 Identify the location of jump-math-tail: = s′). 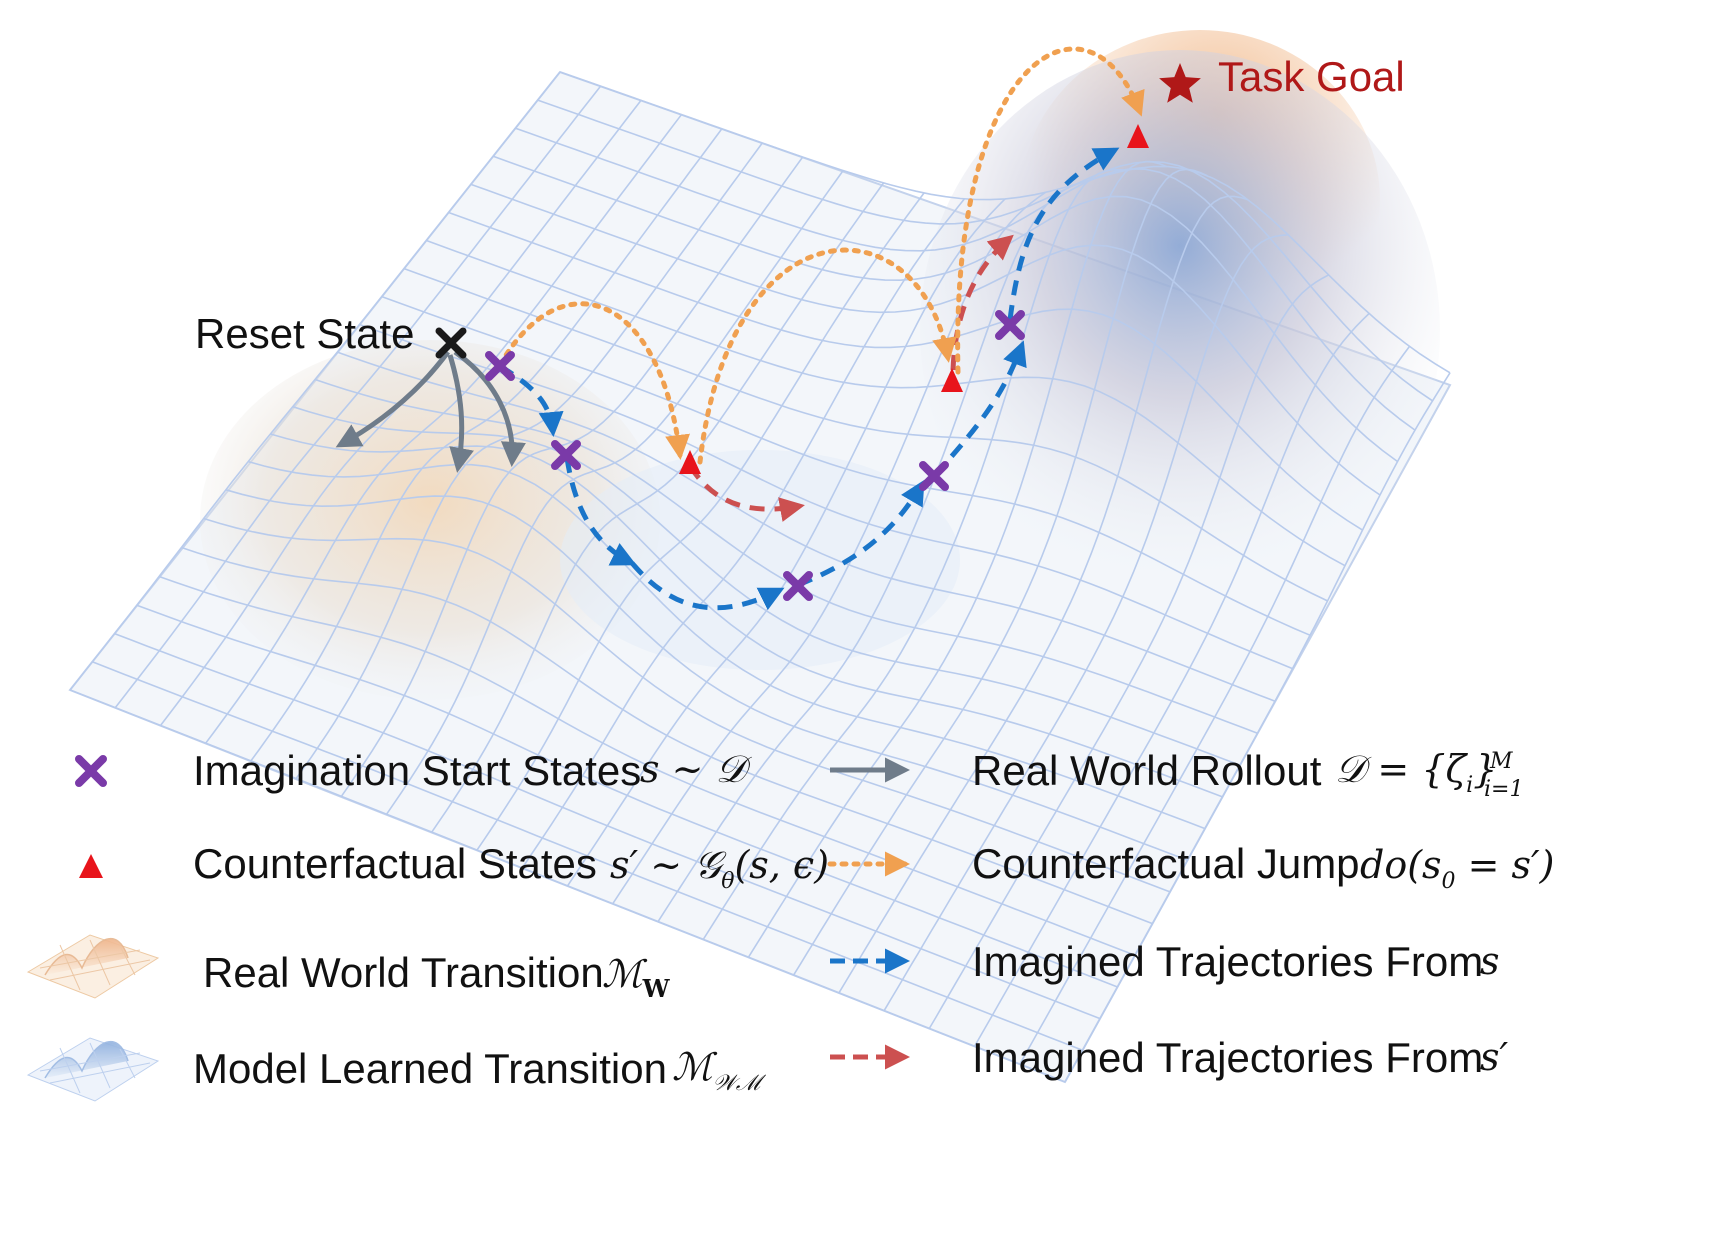
(1505, 865).